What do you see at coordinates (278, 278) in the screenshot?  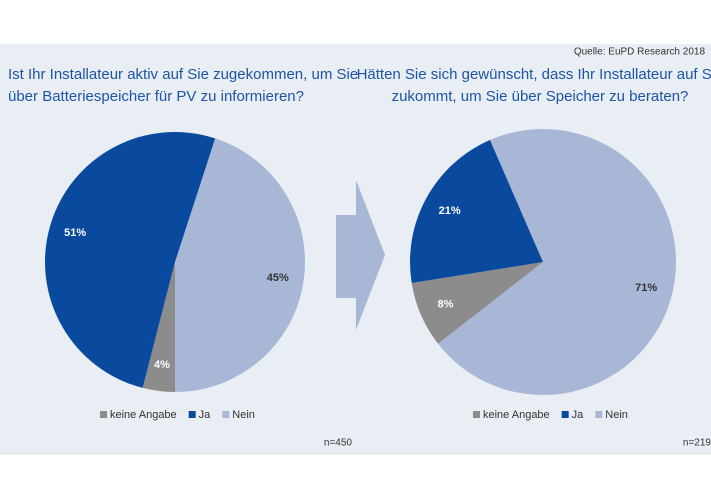 I see `data-label: 45%` at bounding box center [278, 278].